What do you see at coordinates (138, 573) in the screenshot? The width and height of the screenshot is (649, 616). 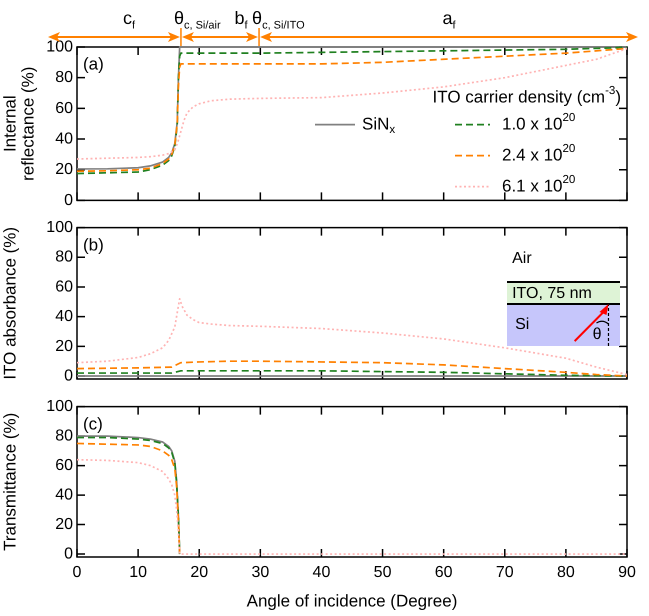 I see `x-tick-label: 10` at bounding box center [138, 573].